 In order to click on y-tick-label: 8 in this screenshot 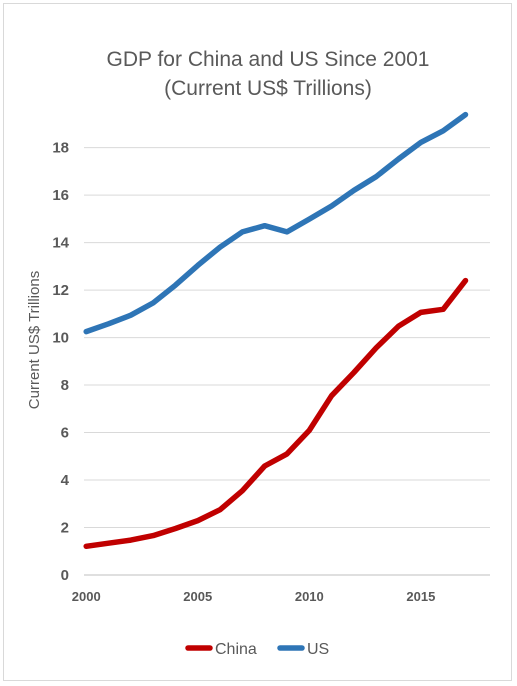, I will do `click(65, 385)`.